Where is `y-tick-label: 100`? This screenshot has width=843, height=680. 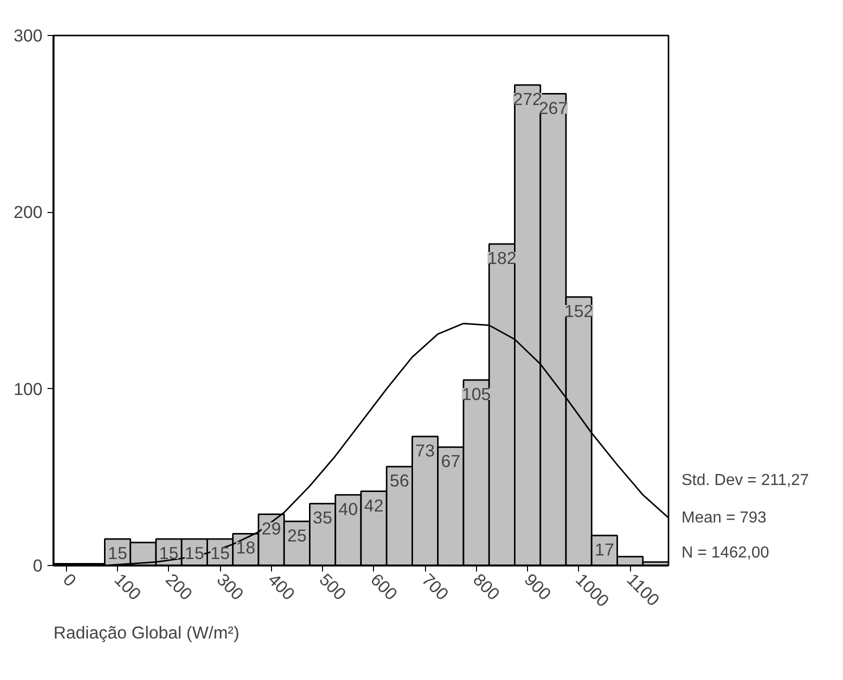 y-tick-label: 100 is located at coordinates (28, 388).